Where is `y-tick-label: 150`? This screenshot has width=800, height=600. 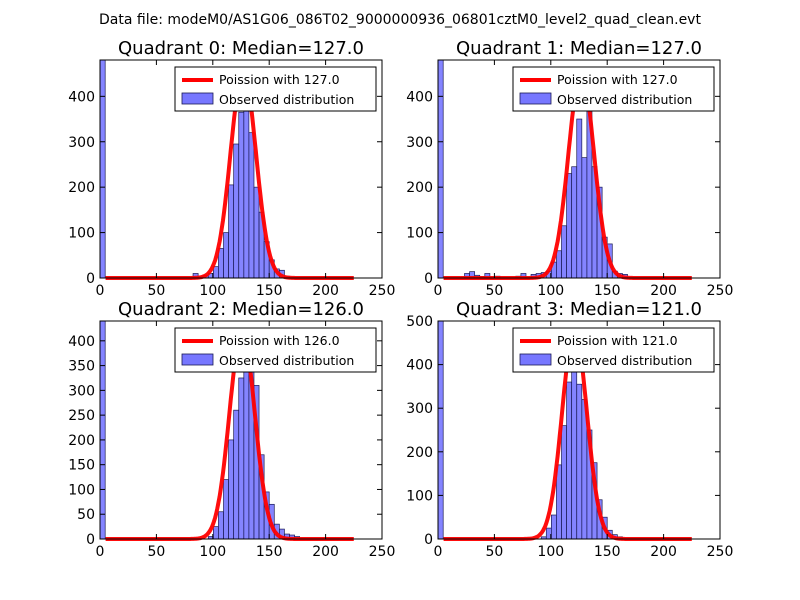 y-tick-label: 150 is located at coordinates (81, 466).